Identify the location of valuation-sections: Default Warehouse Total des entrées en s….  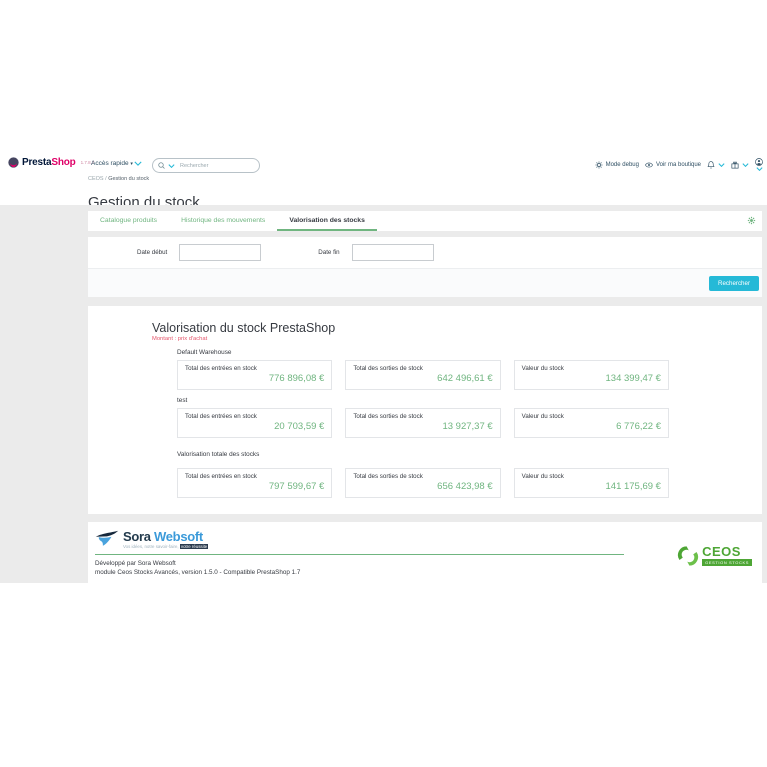
(423, 423).